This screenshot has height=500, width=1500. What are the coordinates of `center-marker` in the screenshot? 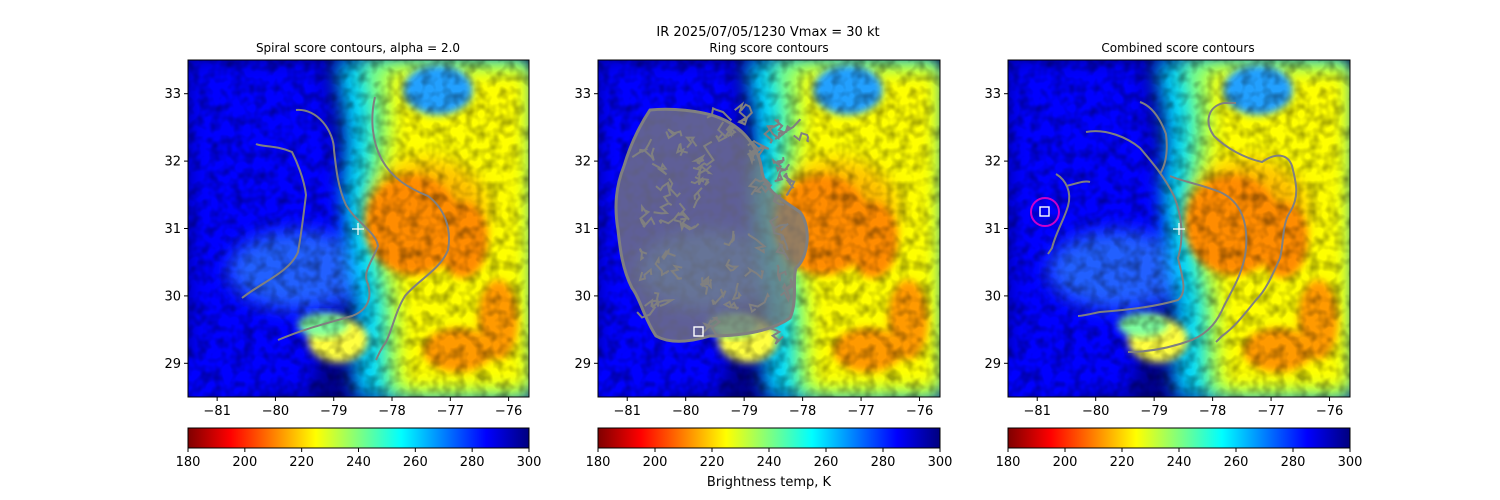 It's located at (1179, 229).